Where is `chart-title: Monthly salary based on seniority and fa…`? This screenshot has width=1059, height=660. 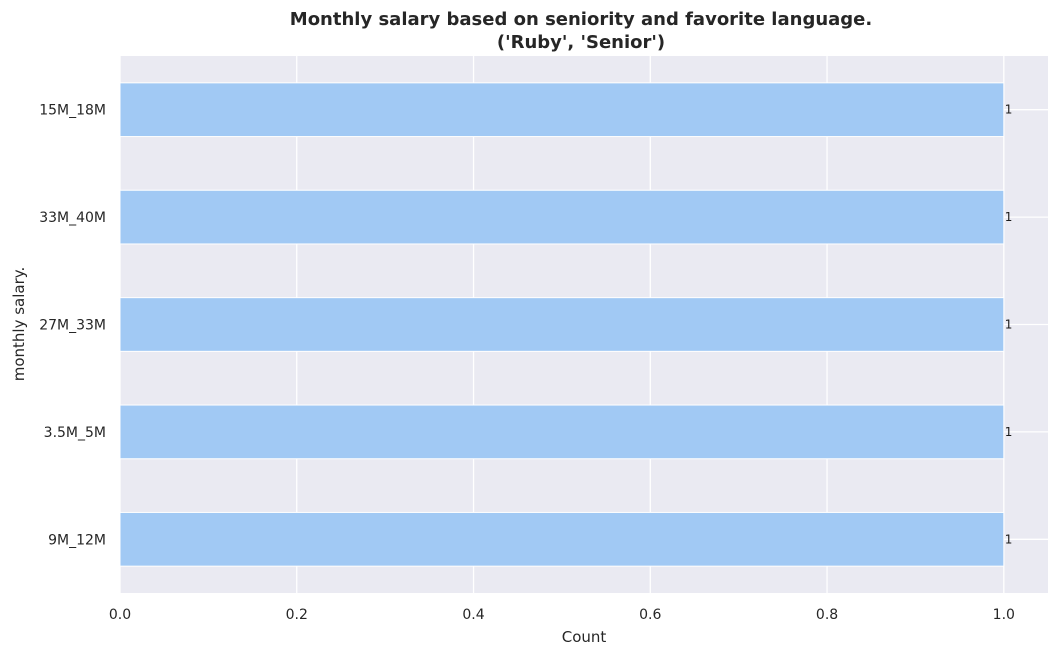
chart-title: Monthly salary based on seniority and fa… is located at coordinates (581, 19).